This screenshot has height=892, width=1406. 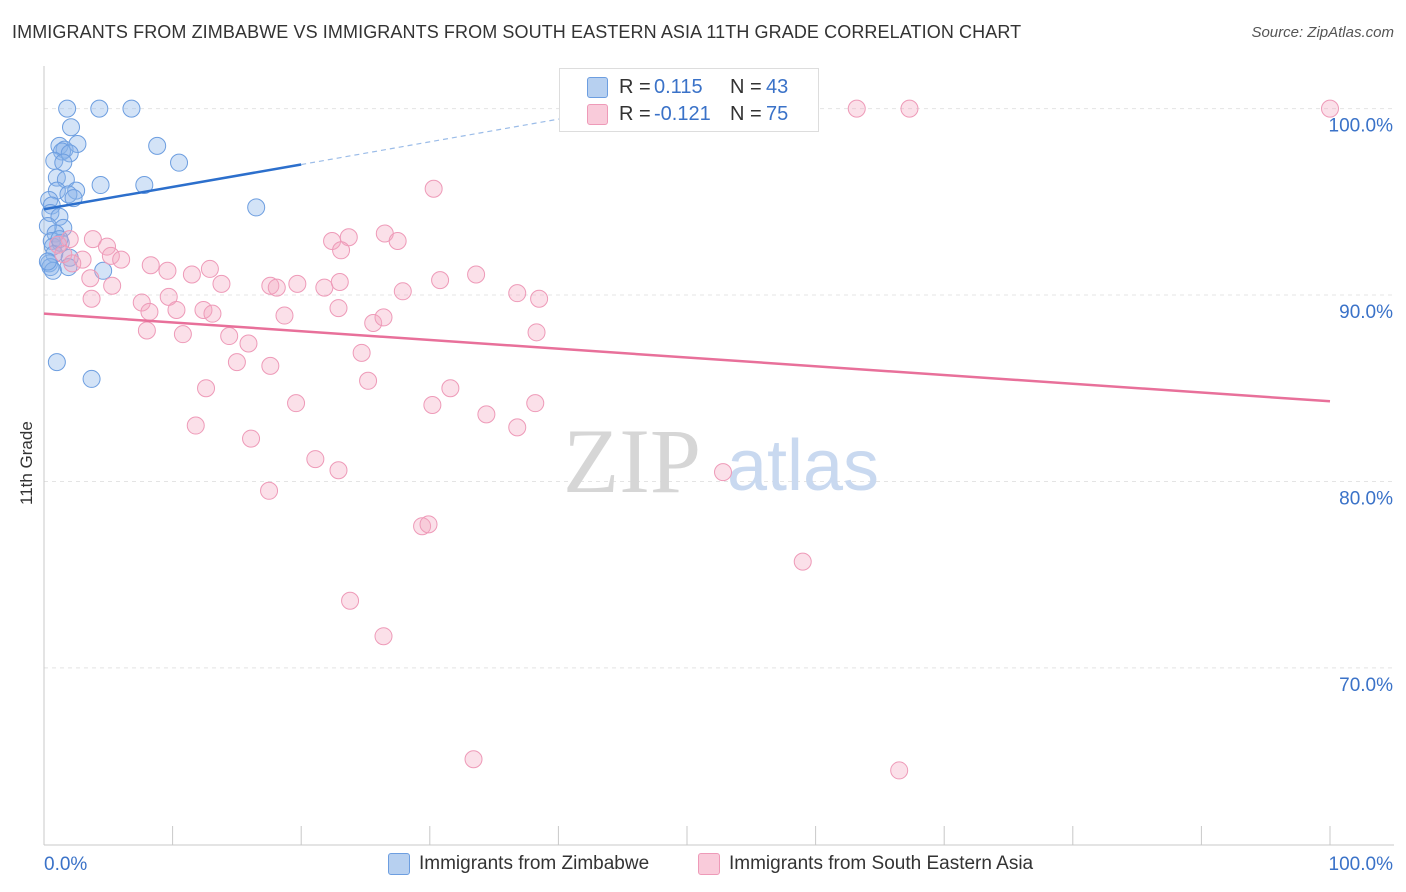 I want to click on legend-label-se-asia: Immigrants from South Eastern Asia, so click(x=881, y=863).